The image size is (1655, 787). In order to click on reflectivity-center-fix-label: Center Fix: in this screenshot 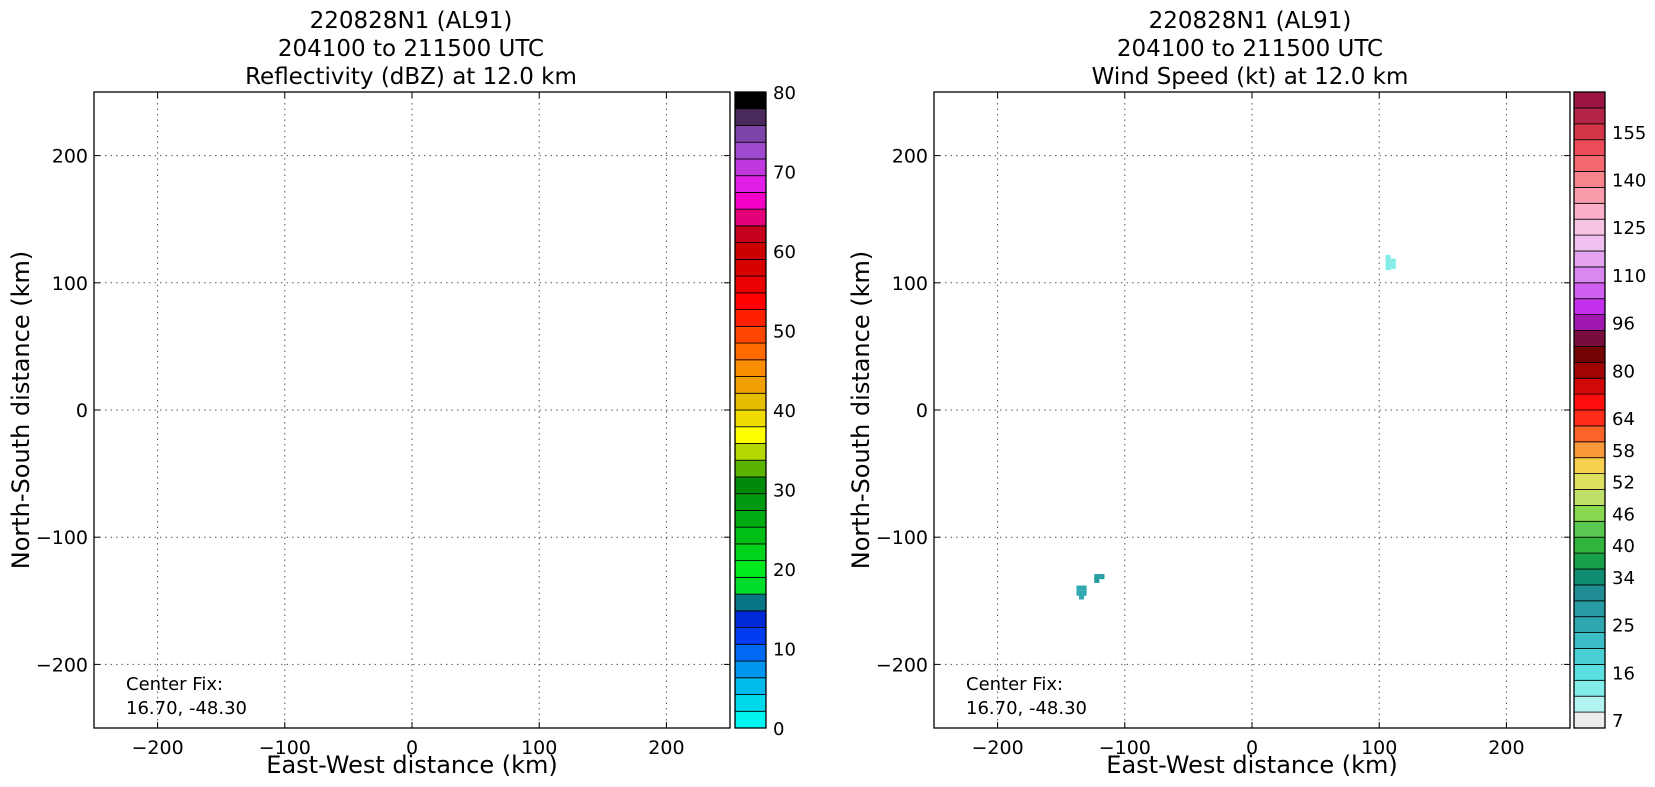, I will do `click(174, 684)`.